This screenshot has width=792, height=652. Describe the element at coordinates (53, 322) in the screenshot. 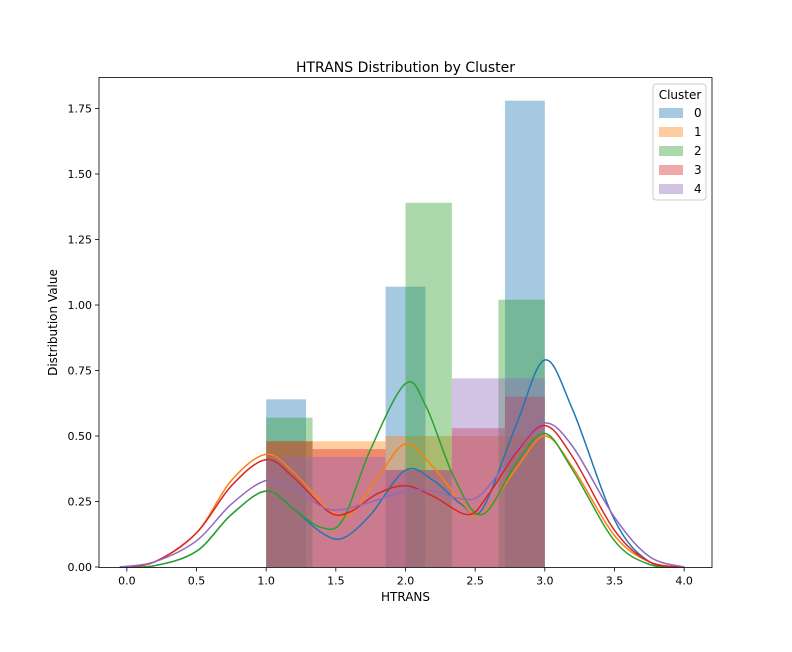

I see `y-axis-label: Distribution Value` at that location.